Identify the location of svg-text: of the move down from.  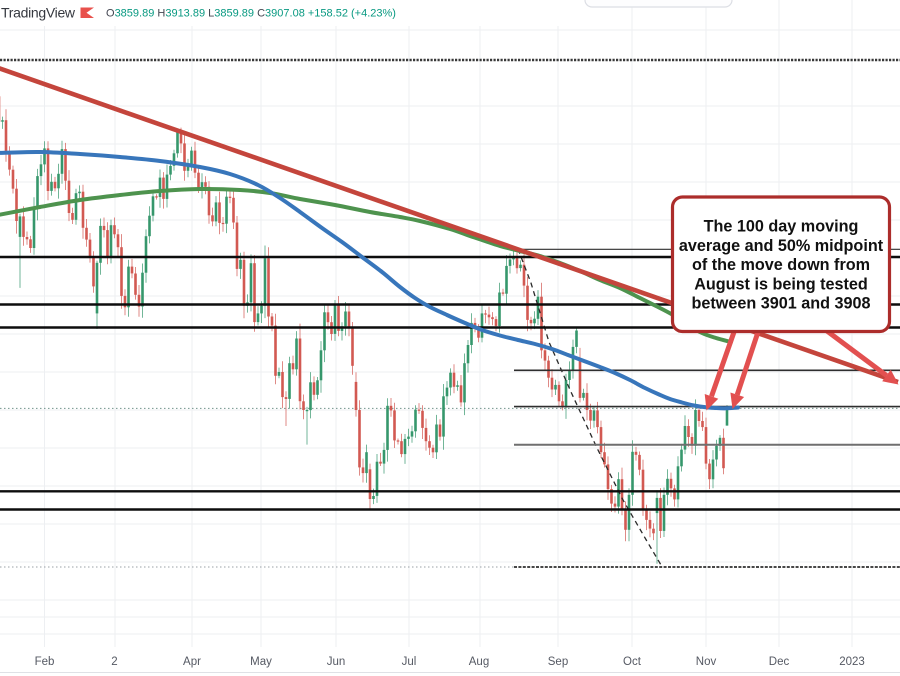
(781, 265).